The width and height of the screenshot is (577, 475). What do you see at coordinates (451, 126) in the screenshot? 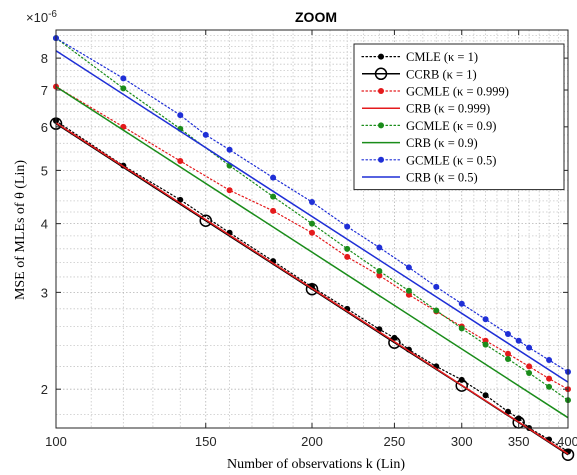
I see `legend-label: GCMLE (κ = 0.9)` at bounding box center [451, 126].